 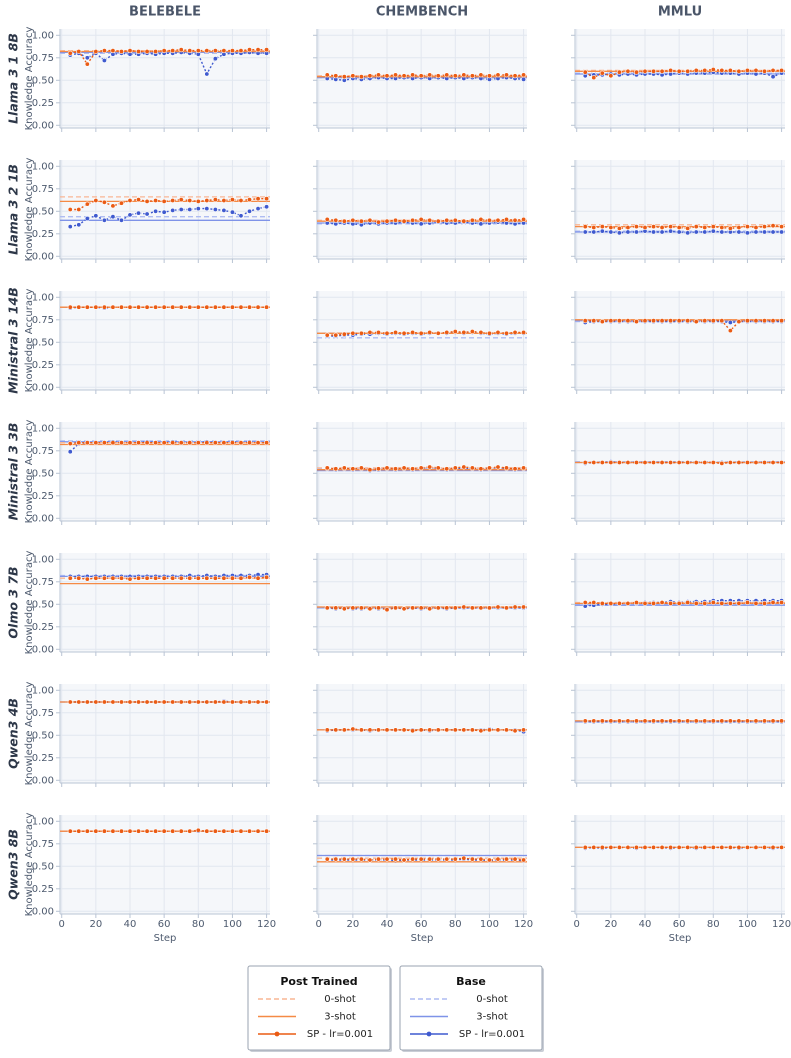 I want to click on column-title: BELEBELE, so click(x=165, y=12).